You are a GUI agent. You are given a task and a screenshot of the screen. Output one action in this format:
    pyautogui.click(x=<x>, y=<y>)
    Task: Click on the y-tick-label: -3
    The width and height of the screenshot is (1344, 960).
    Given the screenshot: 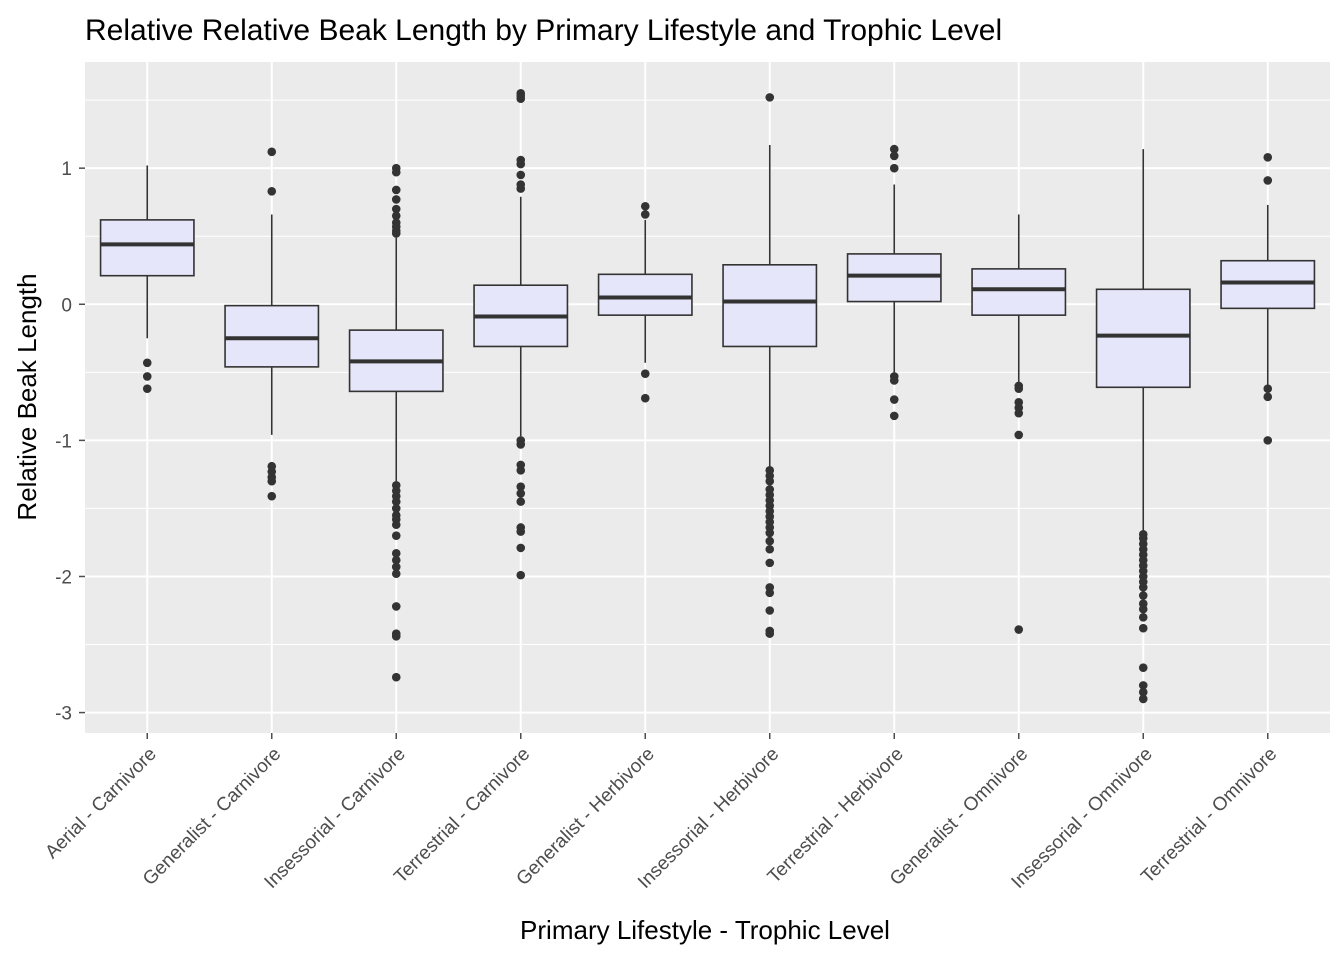 What is the action you would take?
    pyautogui.click(x=63, y=714)
    